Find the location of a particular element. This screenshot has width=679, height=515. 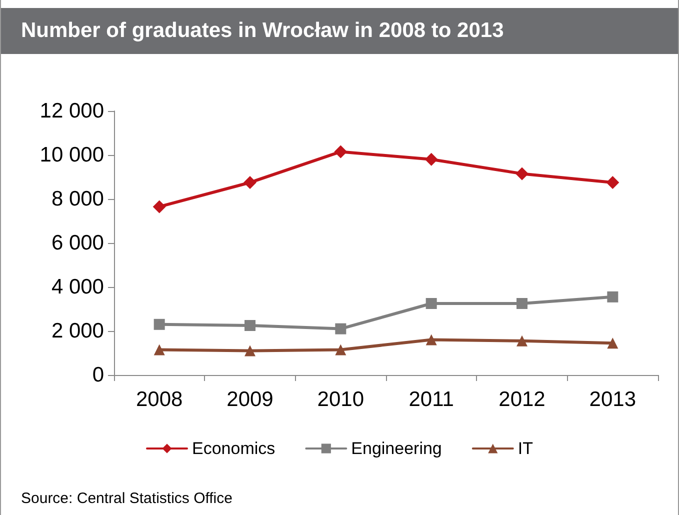

x-tick-label: 2009 is located at coordinates (250, 399).